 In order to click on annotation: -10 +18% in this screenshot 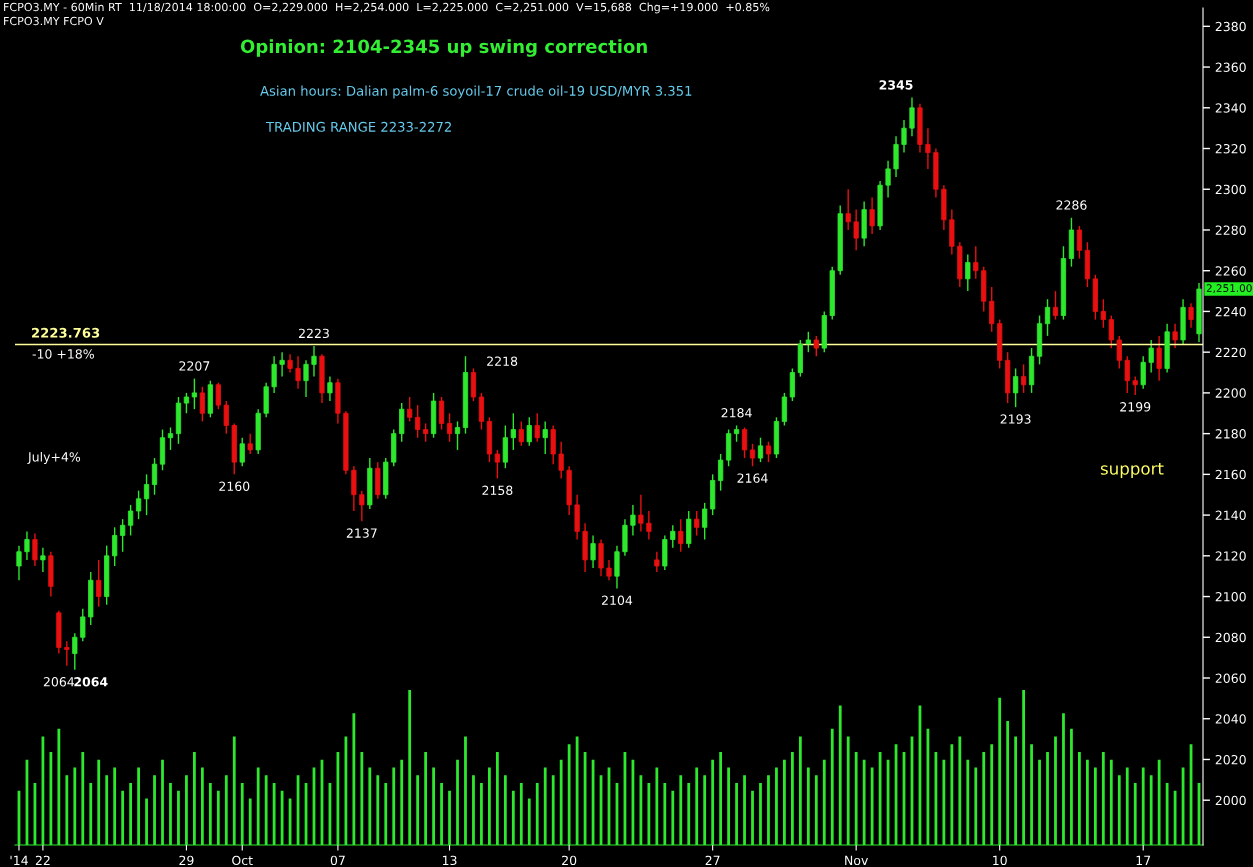, I will do `click(63, 354)`.